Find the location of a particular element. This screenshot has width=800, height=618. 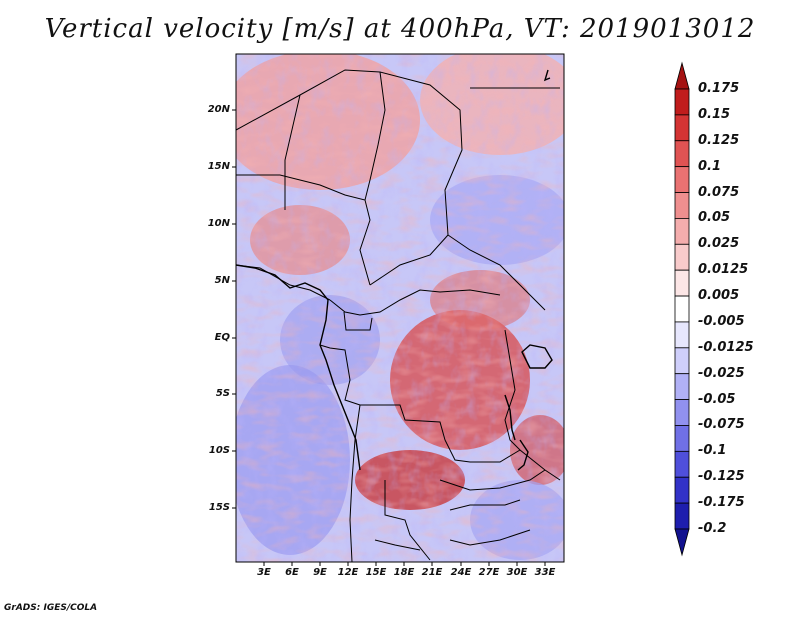

lon-label-33e: 33E is located at coordinates (545, 572).